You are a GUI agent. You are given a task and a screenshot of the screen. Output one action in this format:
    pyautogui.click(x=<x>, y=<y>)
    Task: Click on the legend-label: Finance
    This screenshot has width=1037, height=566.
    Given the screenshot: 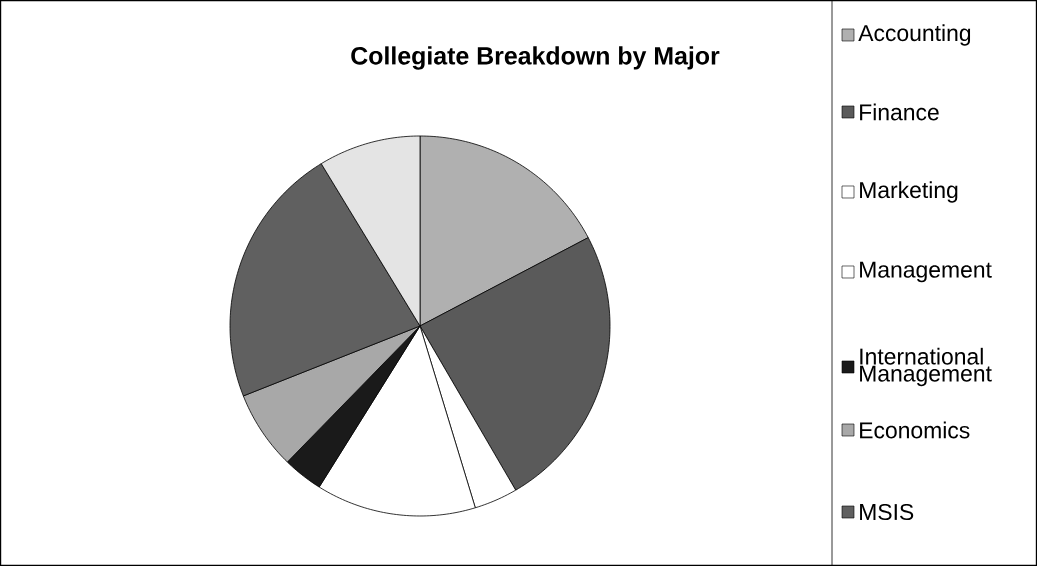 What is the action you would take?
    pyautogui.click(x=899, y=112)
    